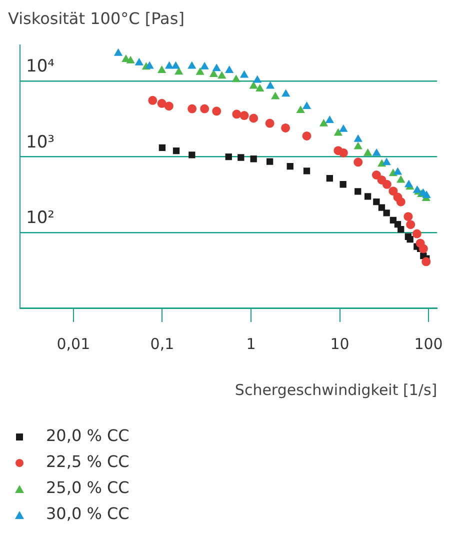 The width and height of the screenshot is (465, 536). What do you see at coordinates (336, 389) in the screenshot?
I see `x-axis-title: Schergeschwindigkeit [1/s]` at bounding box center [336, 389].